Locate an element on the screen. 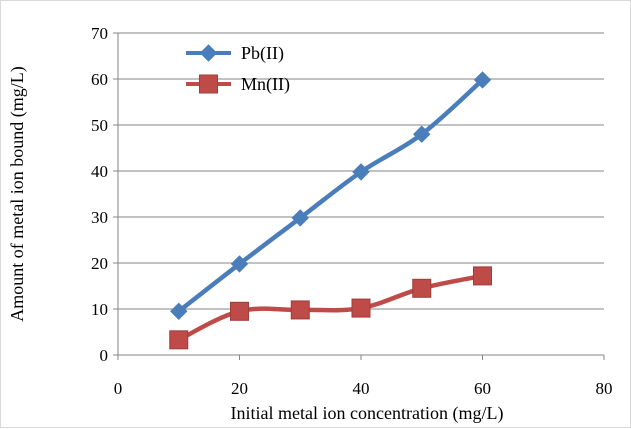 Image resolution: width=631 pixels, height=429 pixels. y-axis-title: Amount of metal ion bound (mg/L) is located at coordinates (17, 193).